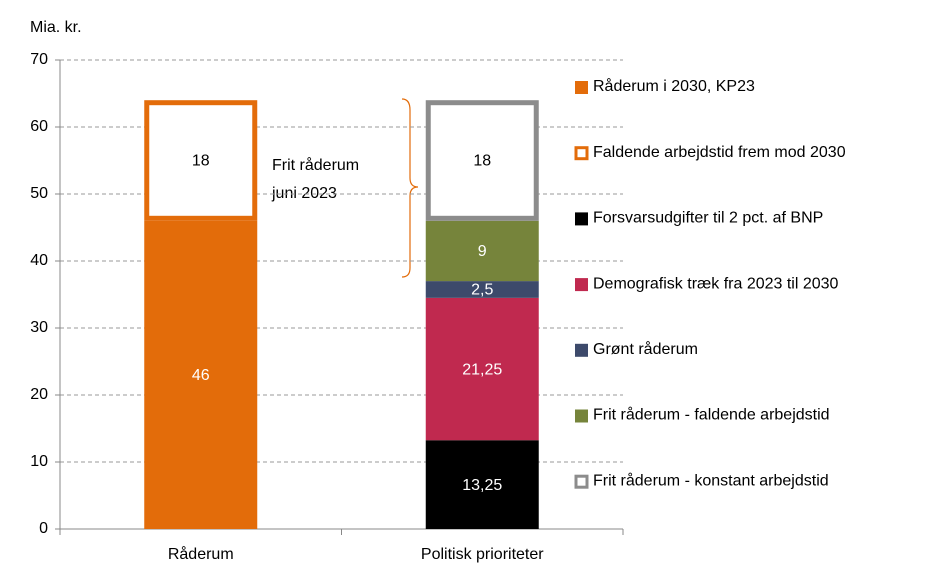 Image resolution: width=946 pixels, height=570 pixels. What do you see at coordinates (39, 461) in the screenshot?
I see `y-tick-label: 10` at bounding box center [39, 461].